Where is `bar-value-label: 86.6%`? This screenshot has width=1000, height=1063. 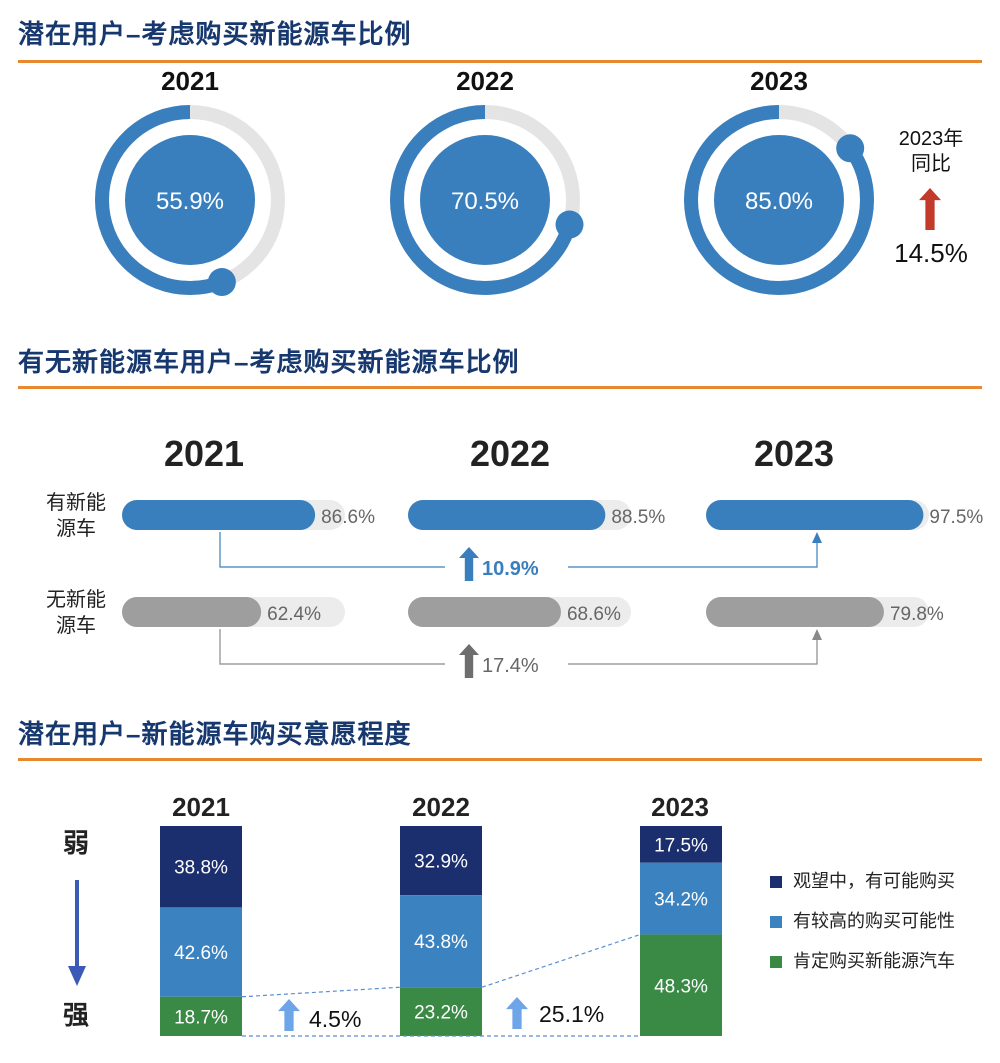
bar-value-label: 86.6% is located at coordinates (348, 517).